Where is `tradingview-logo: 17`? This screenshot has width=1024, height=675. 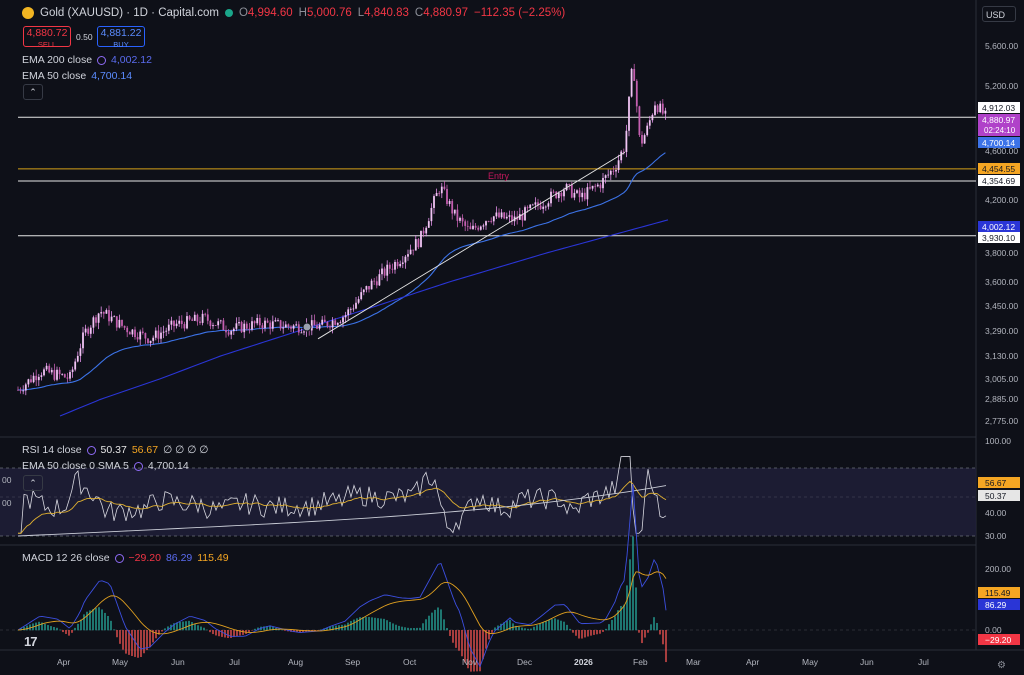
tradingview-logo: 17 is located at coordinates (31, 641).